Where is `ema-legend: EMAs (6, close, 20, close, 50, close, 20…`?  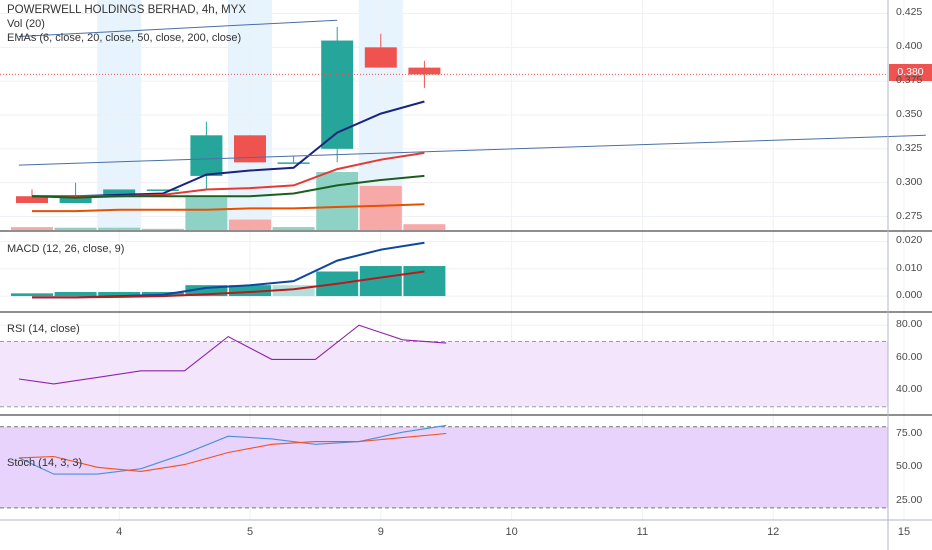 ema-legend: EMAs (6, close, 20, close, 50, close, 20… is located at coordinates (124, 38).